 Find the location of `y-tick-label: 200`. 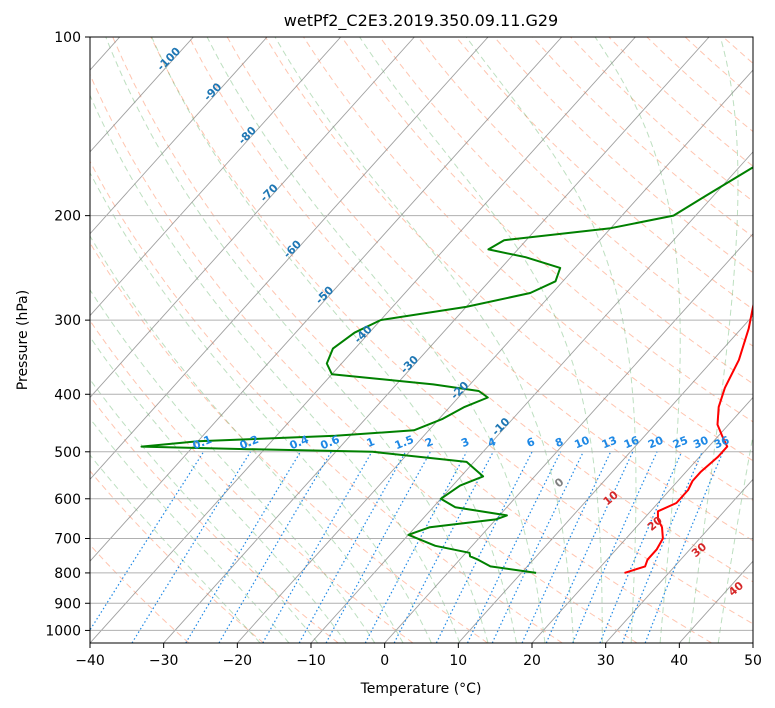

y-tick-label: 200 is located at coordinates (67, 217).